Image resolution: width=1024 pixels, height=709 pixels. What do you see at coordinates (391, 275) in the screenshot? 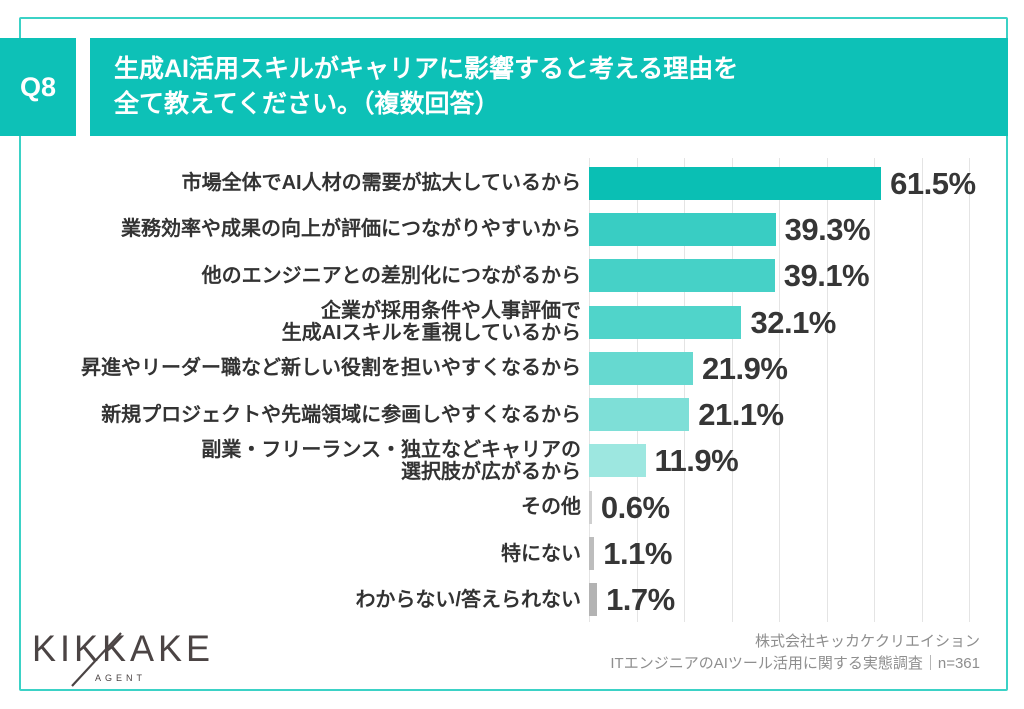
I see `category-label: 他のエンジニアとの差別化につながるから` at bounding box center [391, 275].